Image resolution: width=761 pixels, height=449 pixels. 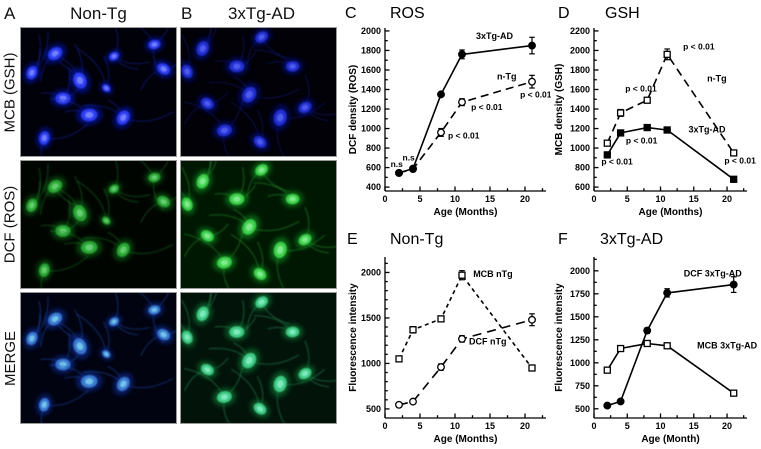 I want to click on panel-b-letter: B, so click(x=187, y=13).